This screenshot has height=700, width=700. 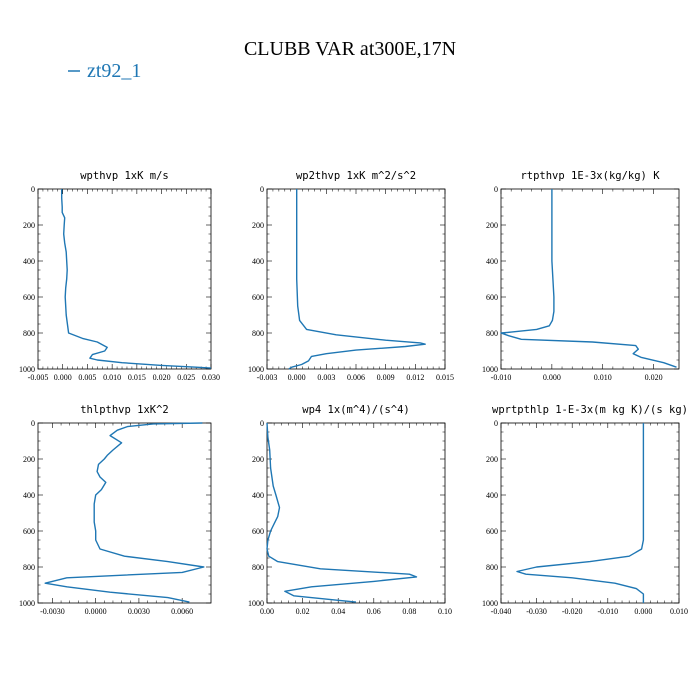 I want to click on legend: zt92_1, so click(x=104, y=71).